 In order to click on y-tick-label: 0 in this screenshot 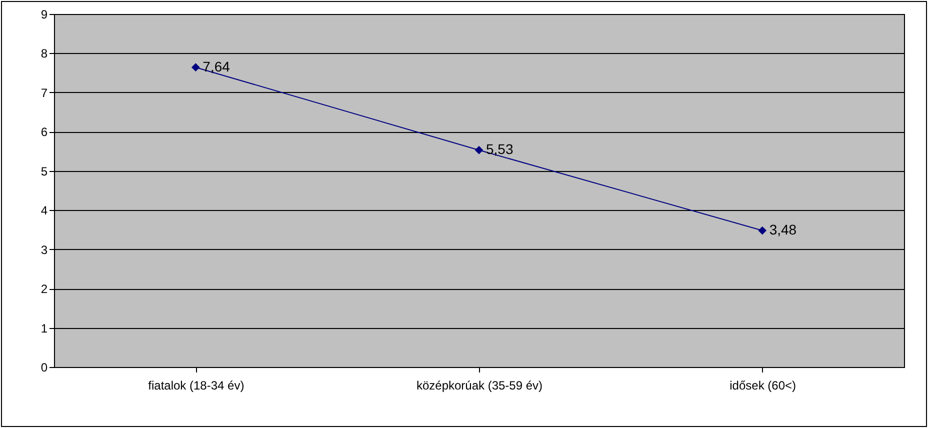, I will do `click(44, 367)`.